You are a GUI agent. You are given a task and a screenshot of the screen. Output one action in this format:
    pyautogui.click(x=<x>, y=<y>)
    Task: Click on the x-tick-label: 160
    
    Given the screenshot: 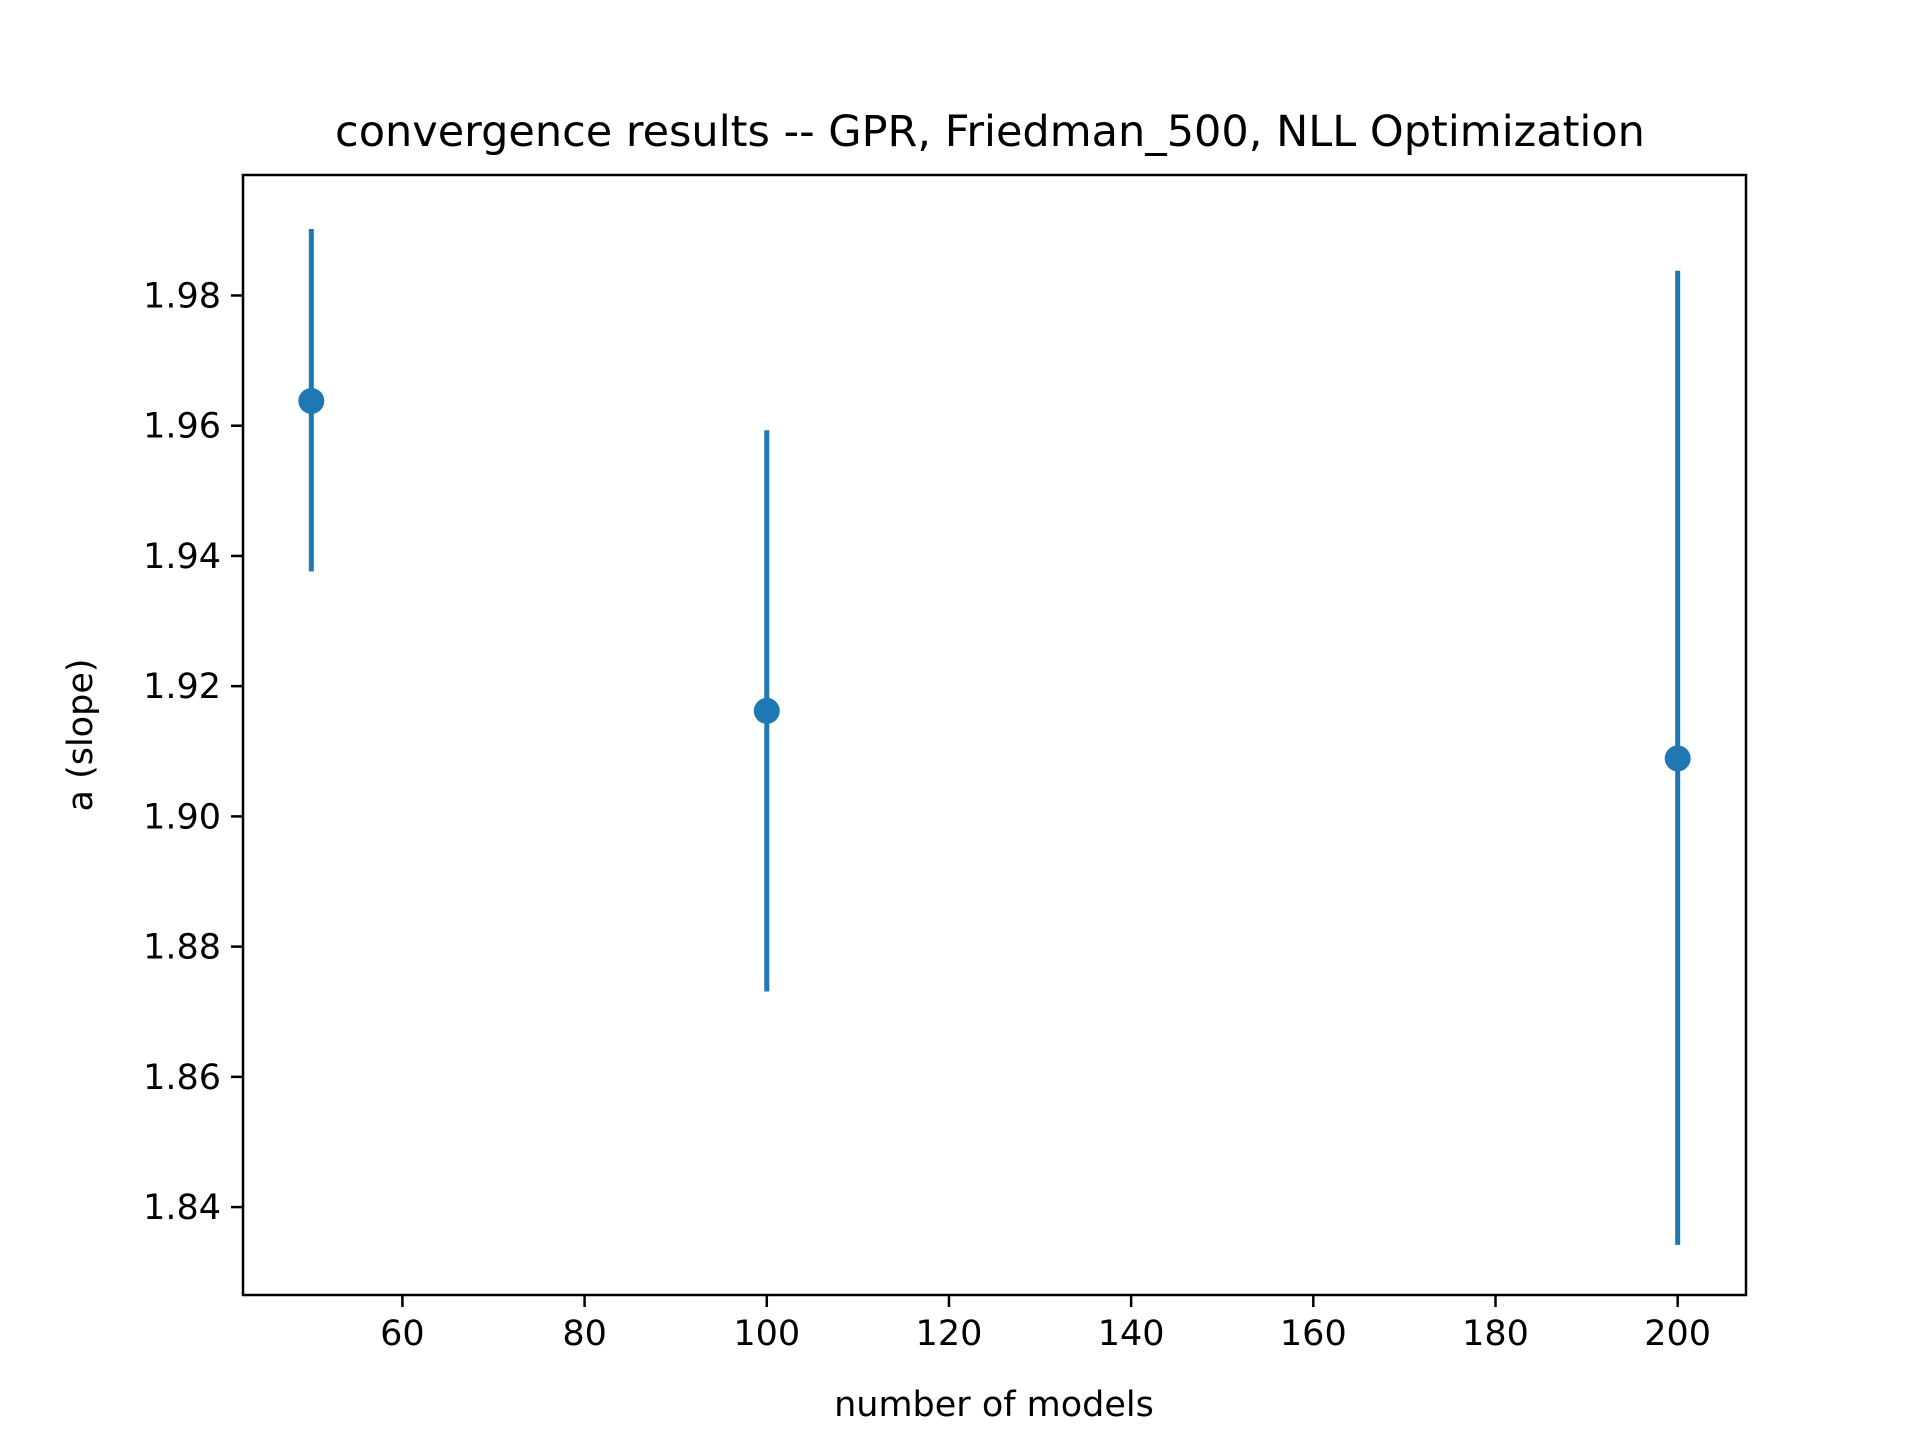 What is the action you would take?
    pyautogui.click(x=1313, y=1334)
    